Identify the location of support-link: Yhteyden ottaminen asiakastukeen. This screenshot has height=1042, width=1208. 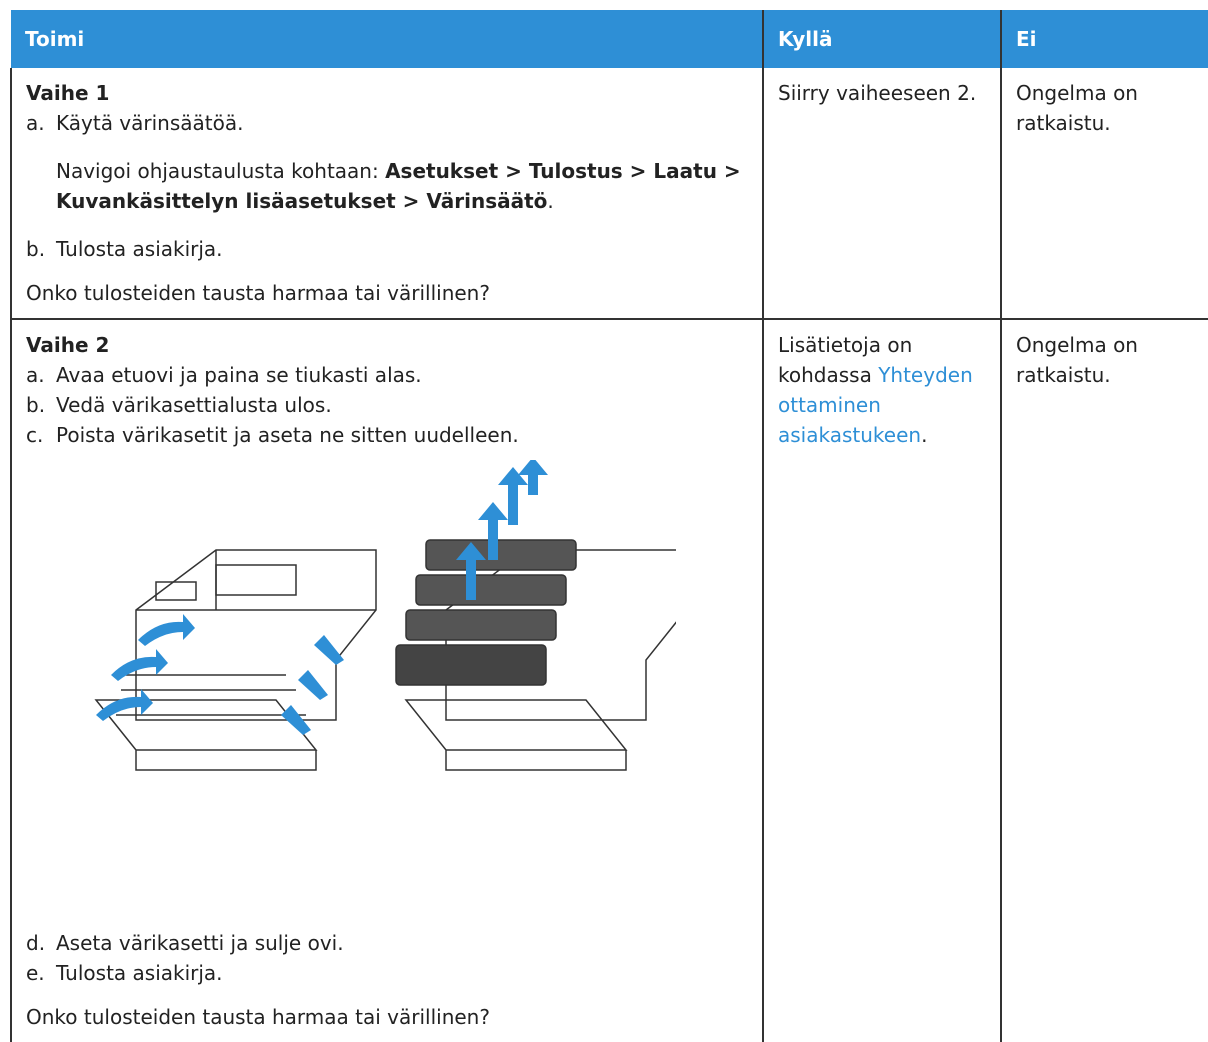
(875, 405).